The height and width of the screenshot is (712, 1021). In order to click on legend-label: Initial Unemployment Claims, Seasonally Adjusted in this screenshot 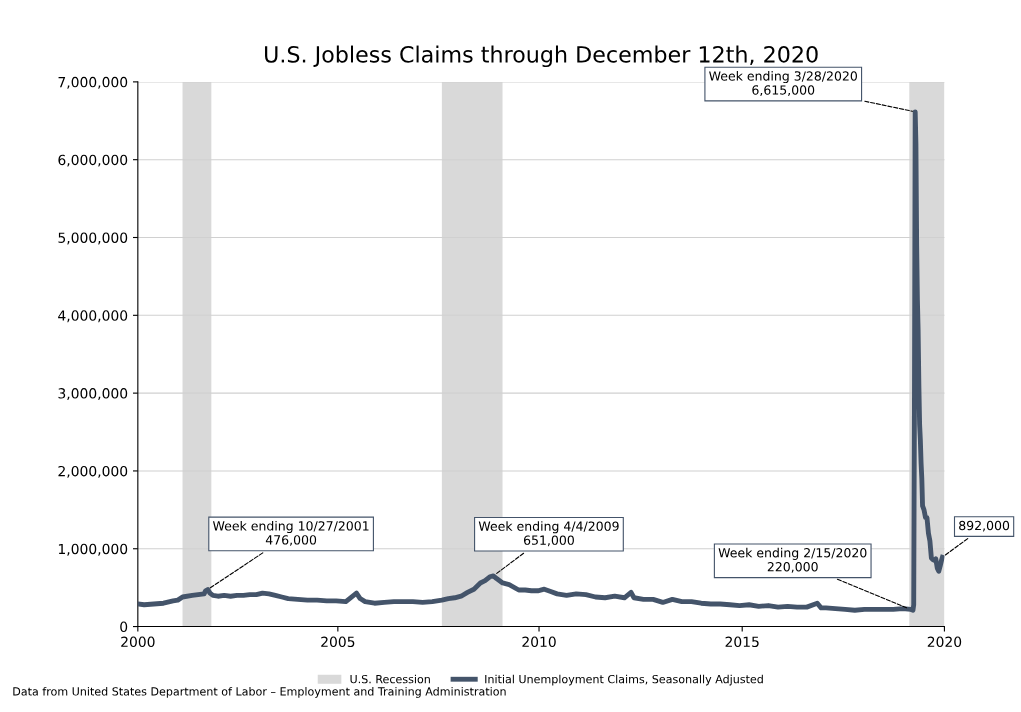, I will do `click(624, 680)`.